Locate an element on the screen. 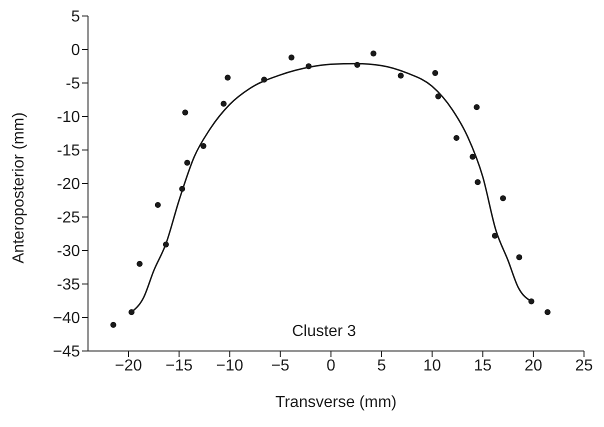  y-tick-label: -30 is located at coordinates (68, 251).